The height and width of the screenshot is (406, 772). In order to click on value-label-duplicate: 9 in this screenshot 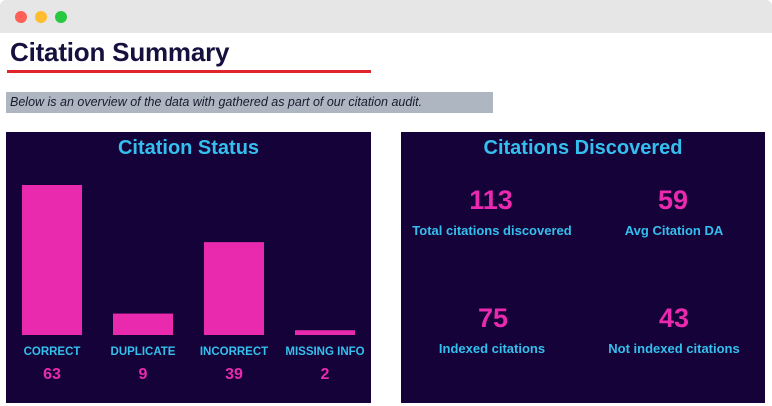, I will do `click(143, 374)`.